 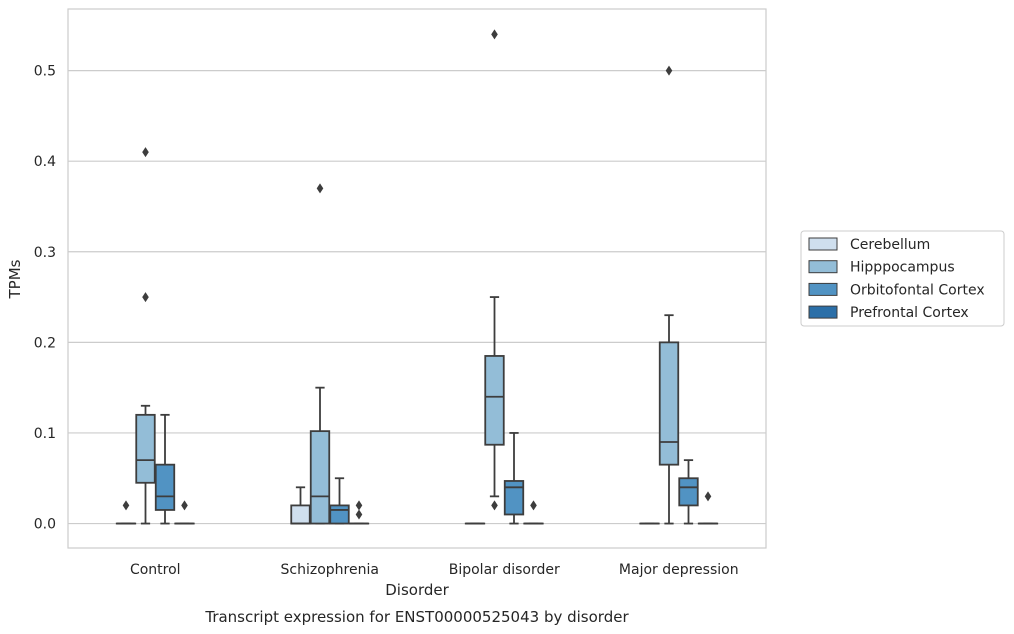 What do you see at coordinates (417, 590) in the screenshot?
I see `x-axis-label: Disorder` at bounding box center [417, 590].